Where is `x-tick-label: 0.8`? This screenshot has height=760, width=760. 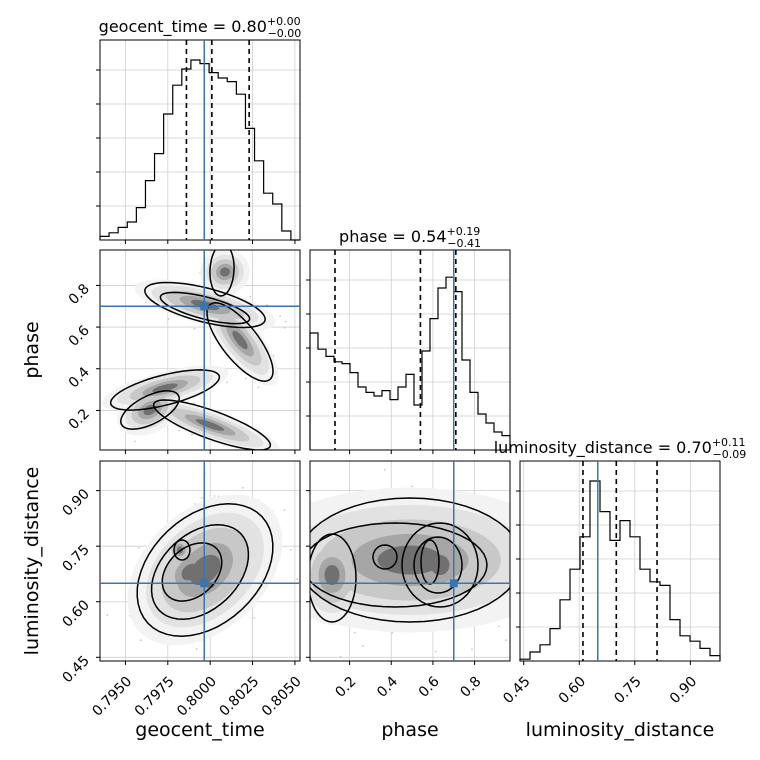
x-tick-label: 0.8 is located at coordinates (470, 687).